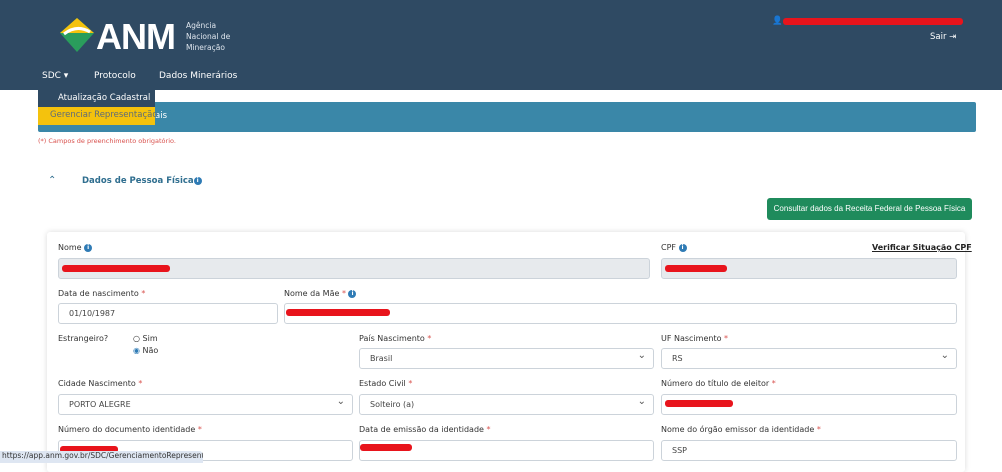 The height and width of the screenshot is (472, 1002). Describe the element at coordinates (161, 116) in the screenshot. I see `panel-title: ais` at that location.